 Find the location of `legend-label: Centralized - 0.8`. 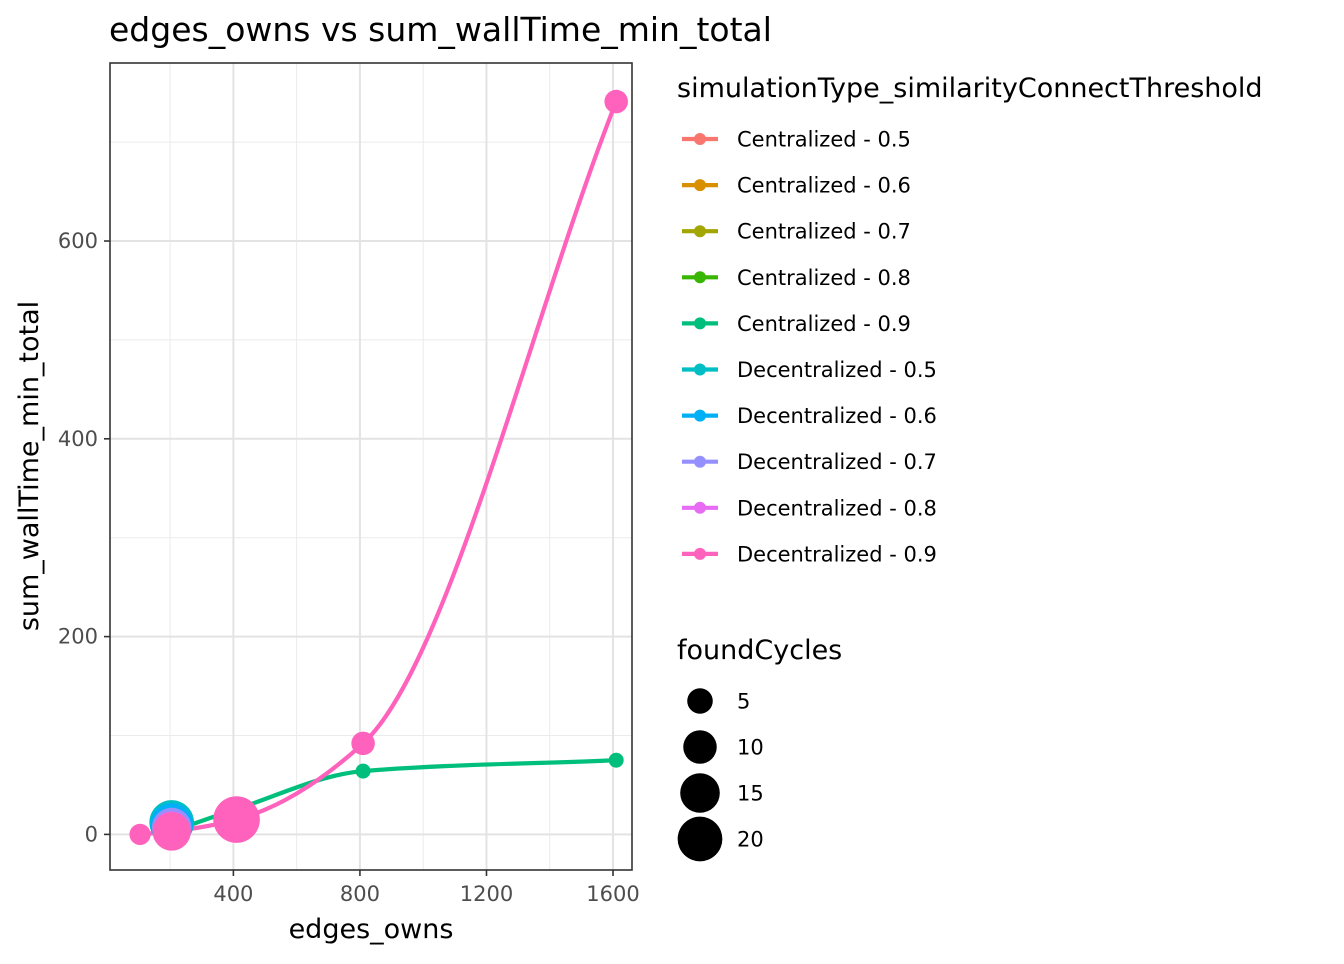

legend-label: Centralized - 0.8 is located at coordinates (824, 278).